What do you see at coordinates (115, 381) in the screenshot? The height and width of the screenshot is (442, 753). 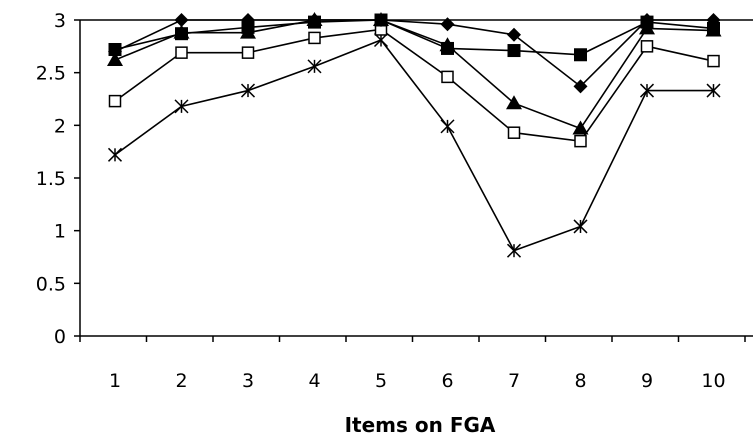 I see `x-tick-label: 1` at bounding box center [115, 381].